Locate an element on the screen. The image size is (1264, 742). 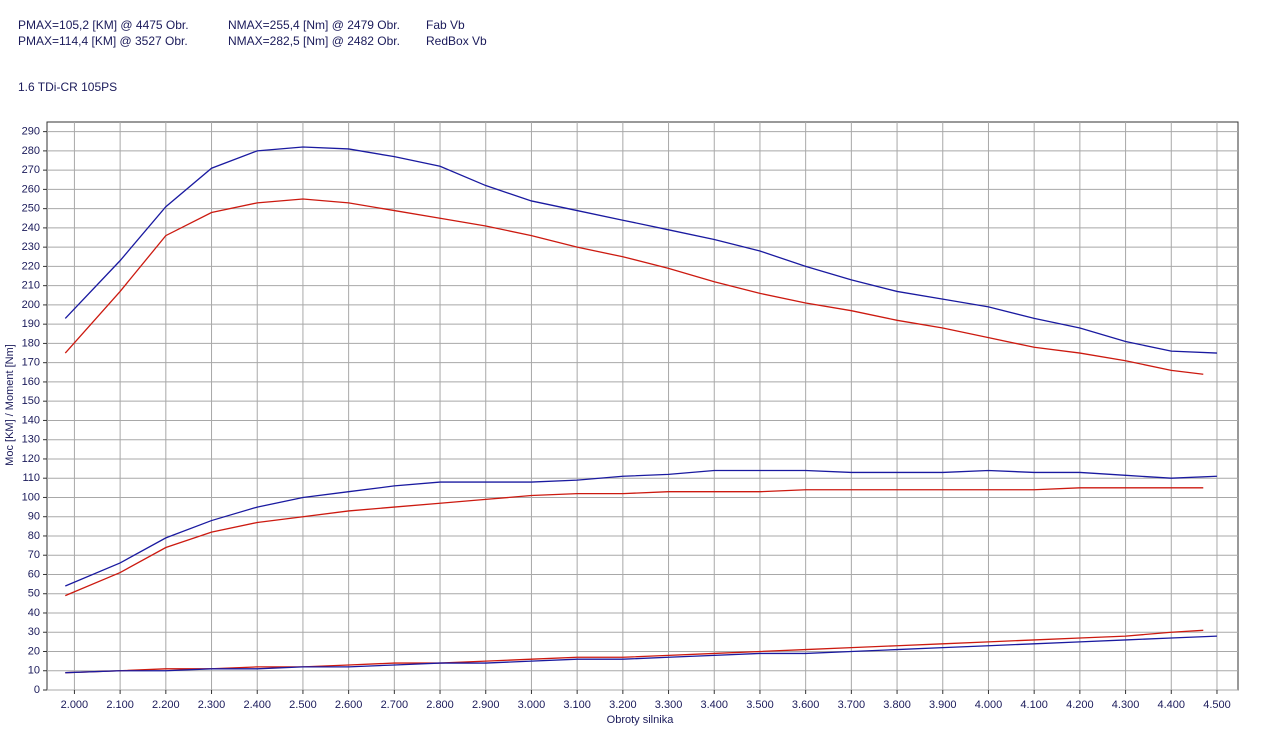
legend-name: RedBox Vb is located at coordinates (456, 41).